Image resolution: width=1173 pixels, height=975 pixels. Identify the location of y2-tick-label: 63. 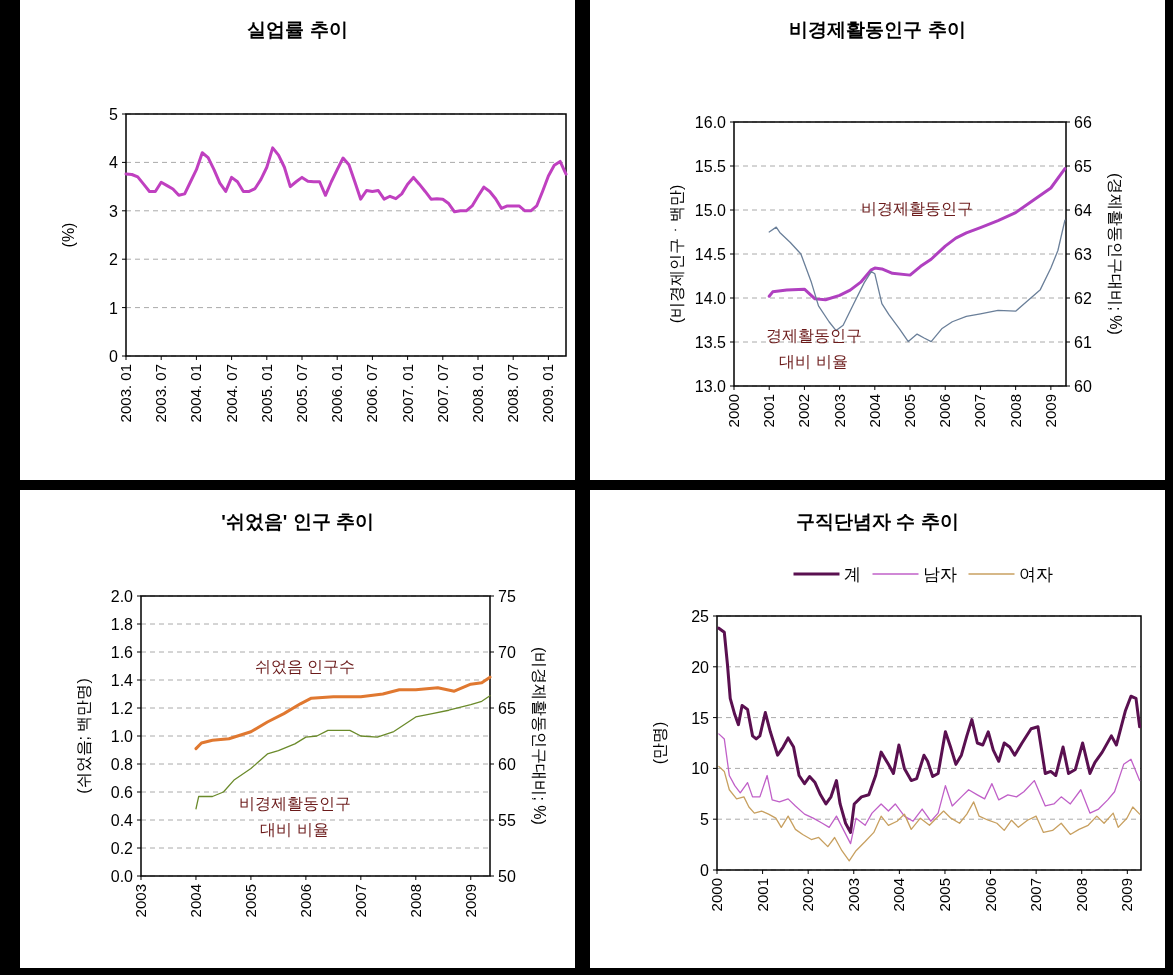
(1083, 254).